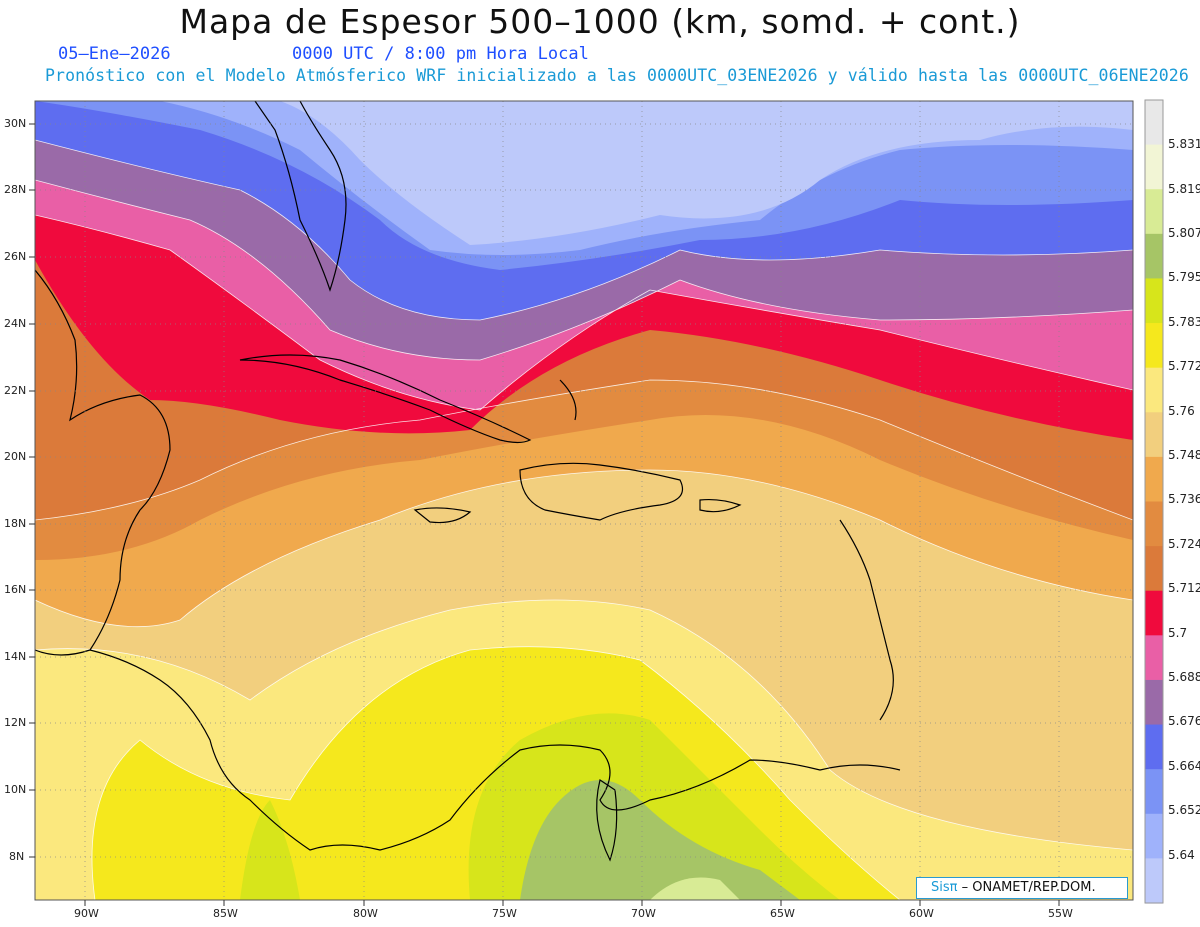  Describe the element at coordinates (86, 913) in the screenshot. I see `lon-label: 90W` at that location.